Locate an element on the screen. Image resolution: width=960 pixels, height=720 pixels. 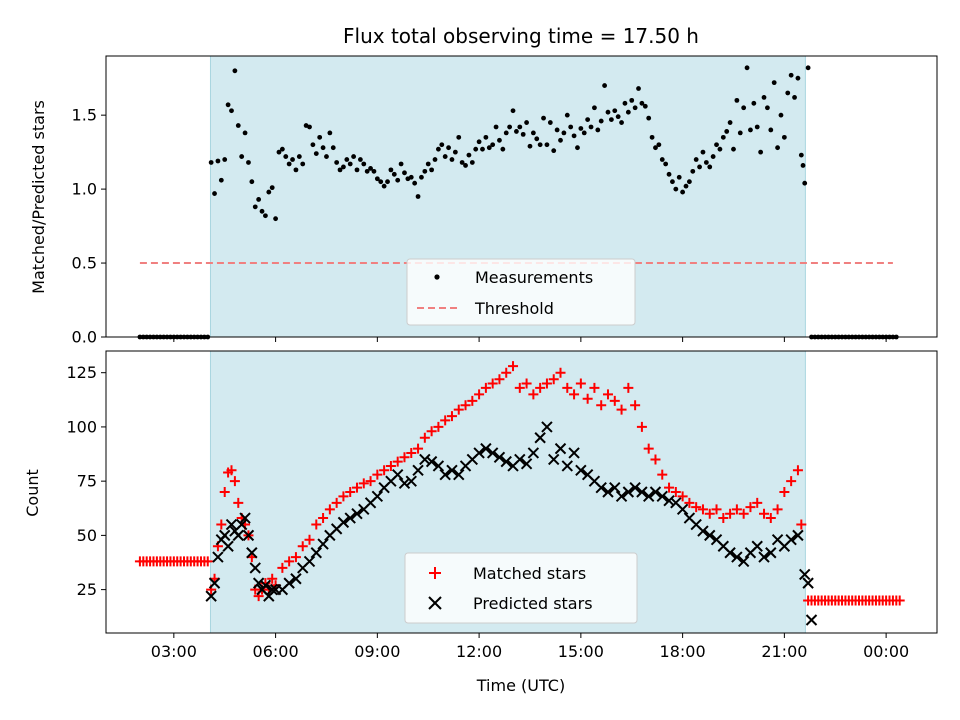
chart-title: Flux total observing time = 17.50 h is located at coordinates (521, 36).